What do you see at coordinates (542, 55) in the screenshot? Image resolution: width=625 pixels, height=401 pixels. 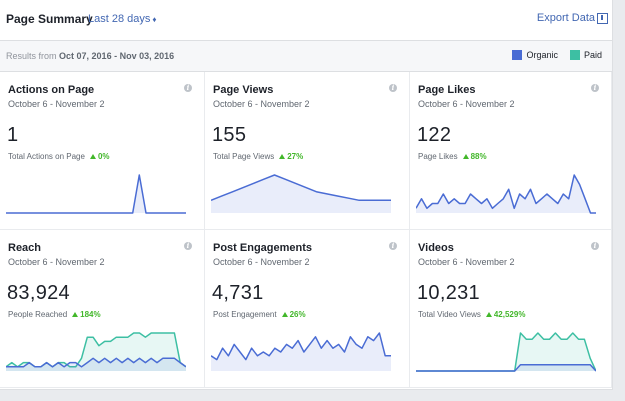 I see `legend-organic-label: Organic` at bounding box center [542, 55].